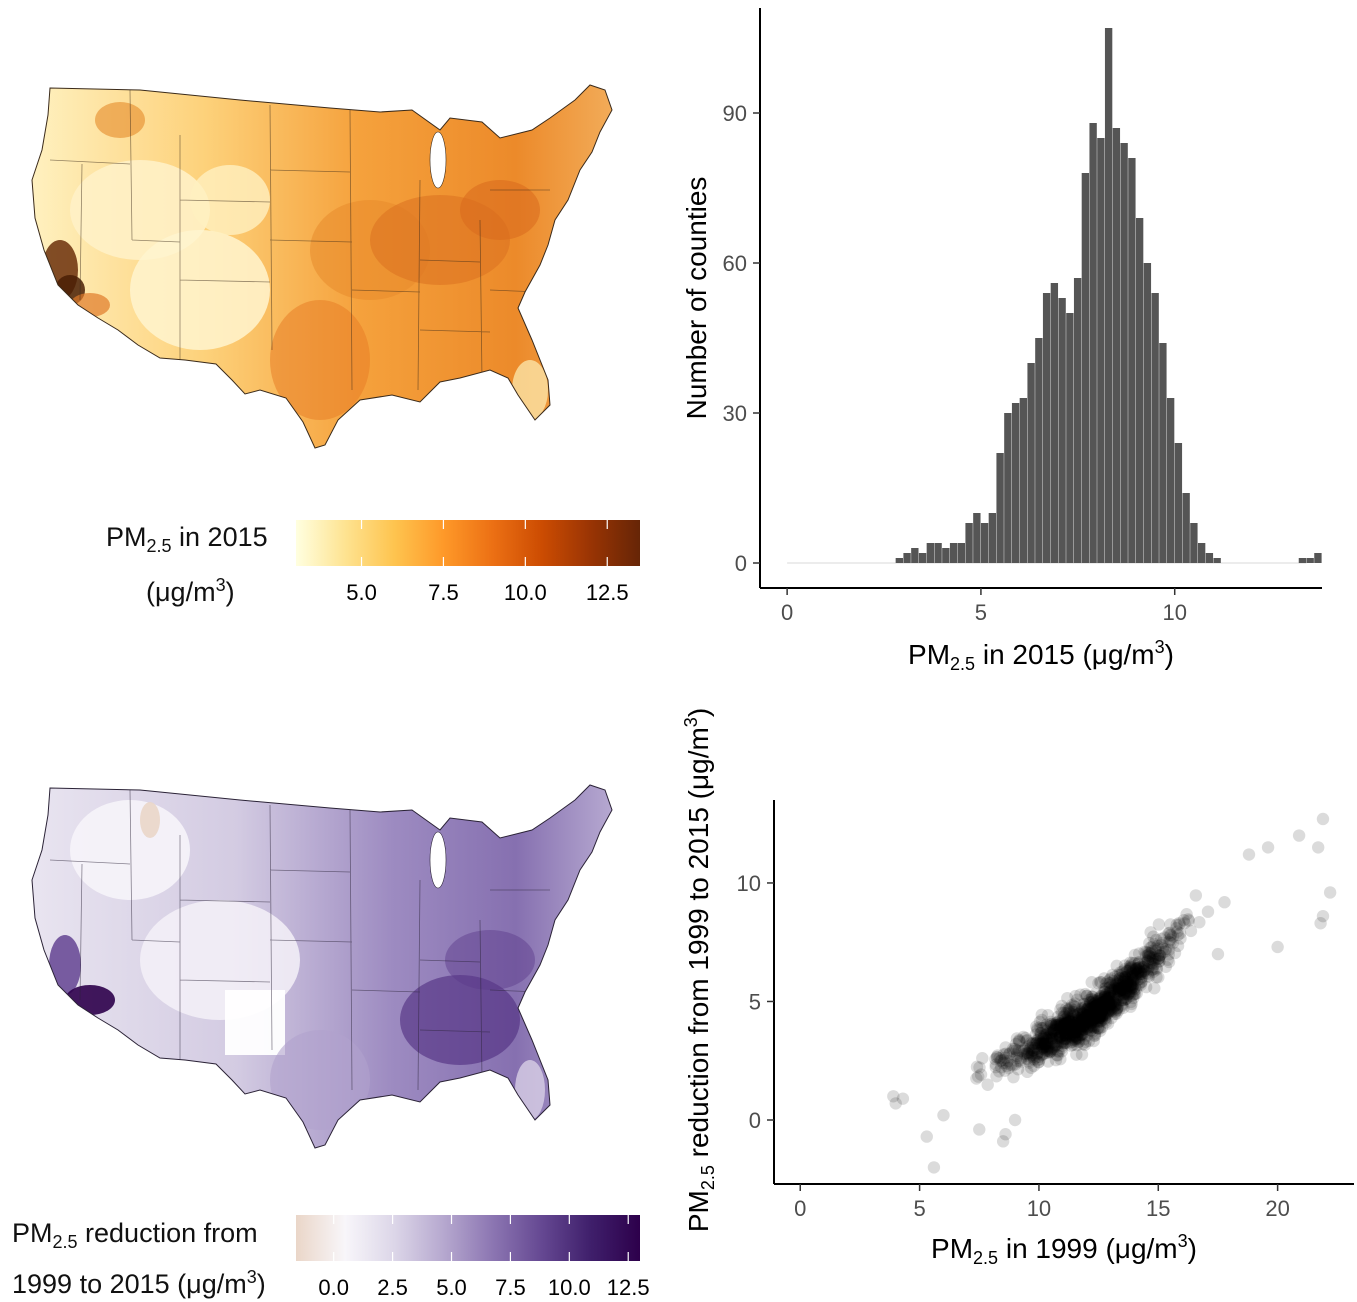  I want to click on map2-legend-title-line2: 1999 to 2015 (μg/m3), so click(139, 1283).